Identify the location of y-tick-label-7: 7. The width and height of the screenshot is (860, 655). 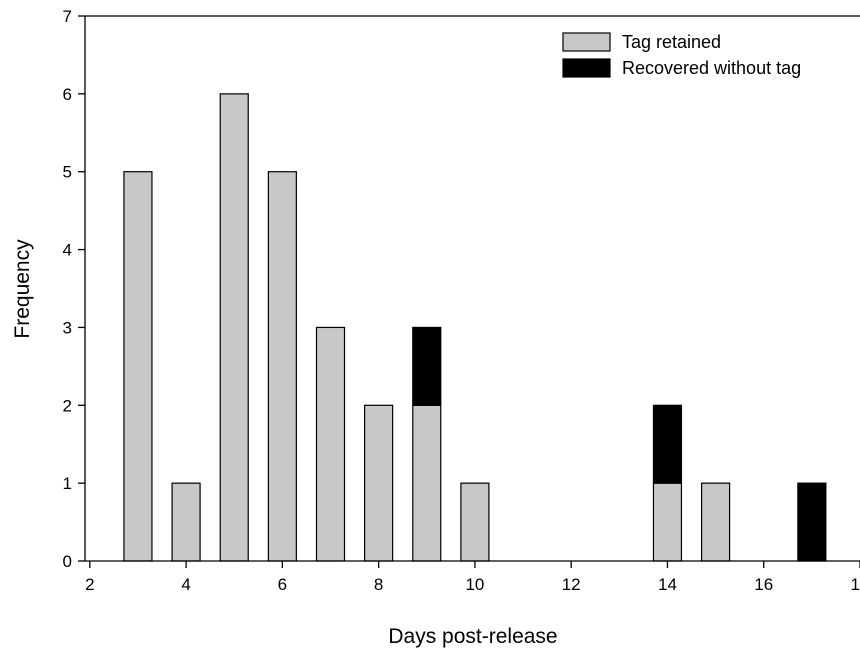
(67, 16).